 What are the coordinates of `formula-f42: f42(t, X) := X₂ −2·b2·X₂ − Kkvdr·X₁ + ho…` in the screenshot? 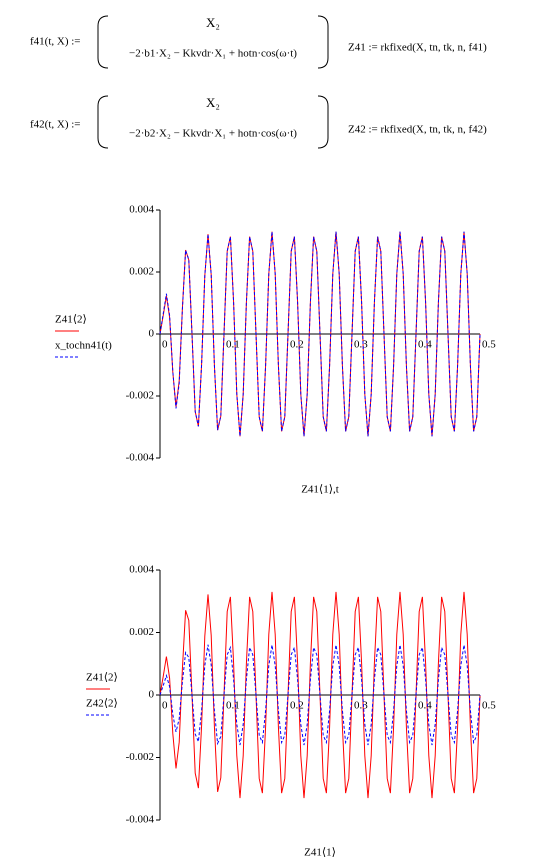 It's located at (258, 122).